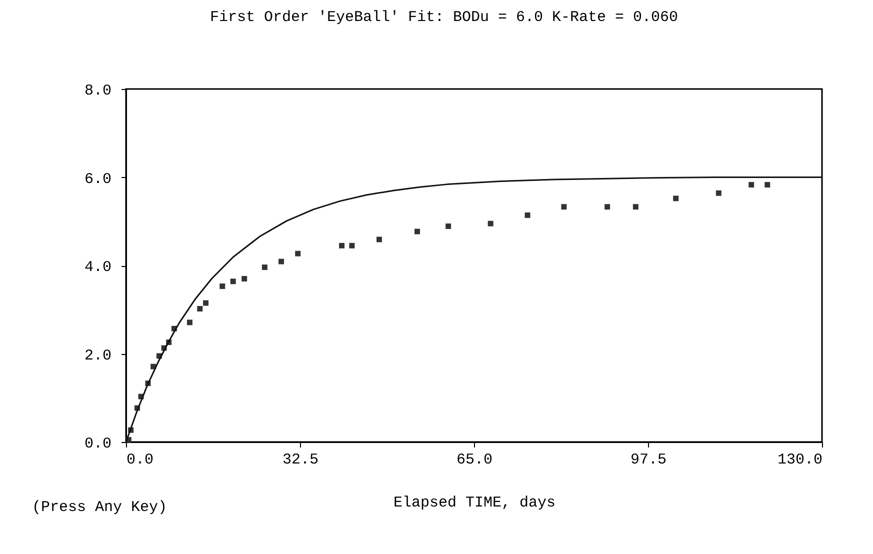 Image resolution: width=873 pixels, height=554 pixels. Describe the element at coordinates (100, 507) in the screenshot. I see `text: (Press Any Key)` at that location.